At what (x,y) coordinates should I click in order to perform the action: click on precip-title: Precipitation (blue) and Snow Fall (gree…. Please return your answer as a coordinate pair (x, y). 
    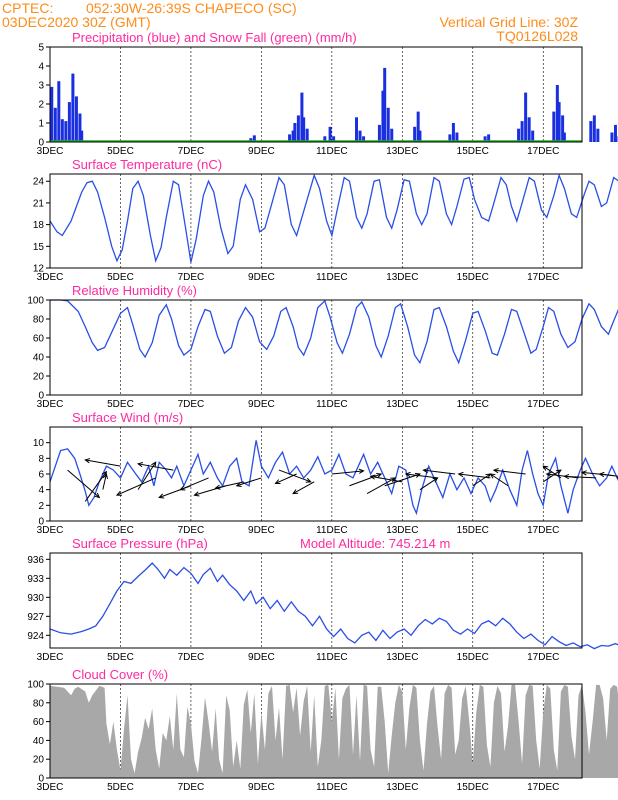
    Looking at the image, I should click on (214, 37).